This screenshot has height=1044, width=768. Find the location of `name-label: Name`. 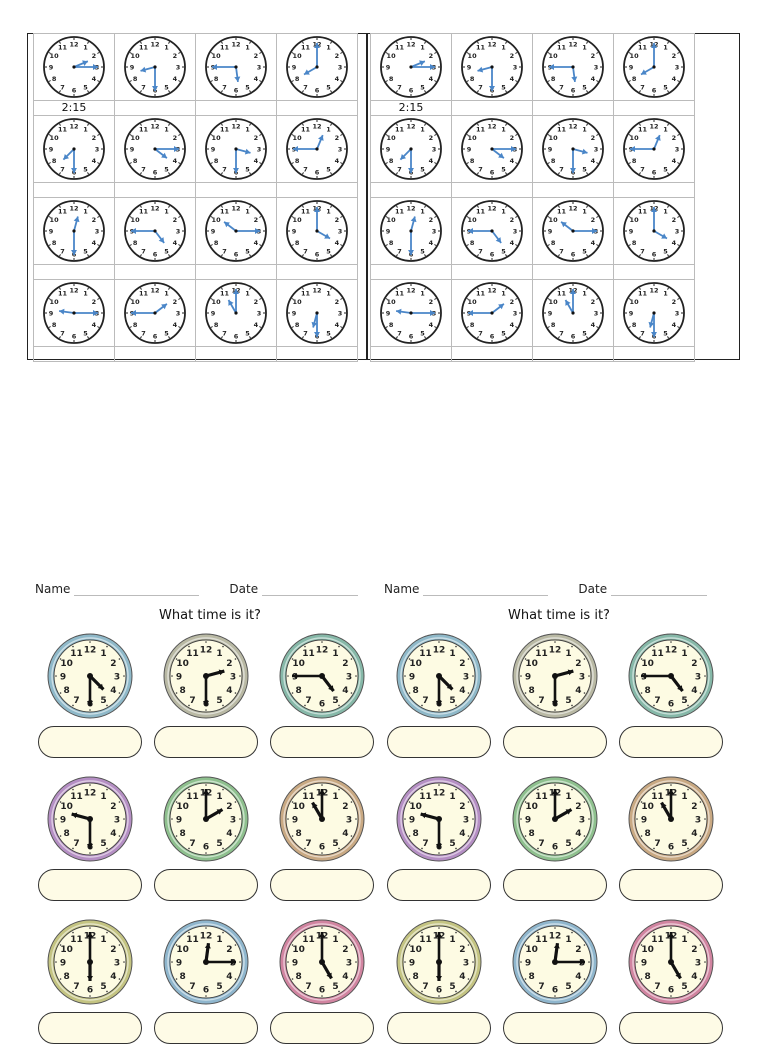

name-label: Name is located at coordinates (53, 589).